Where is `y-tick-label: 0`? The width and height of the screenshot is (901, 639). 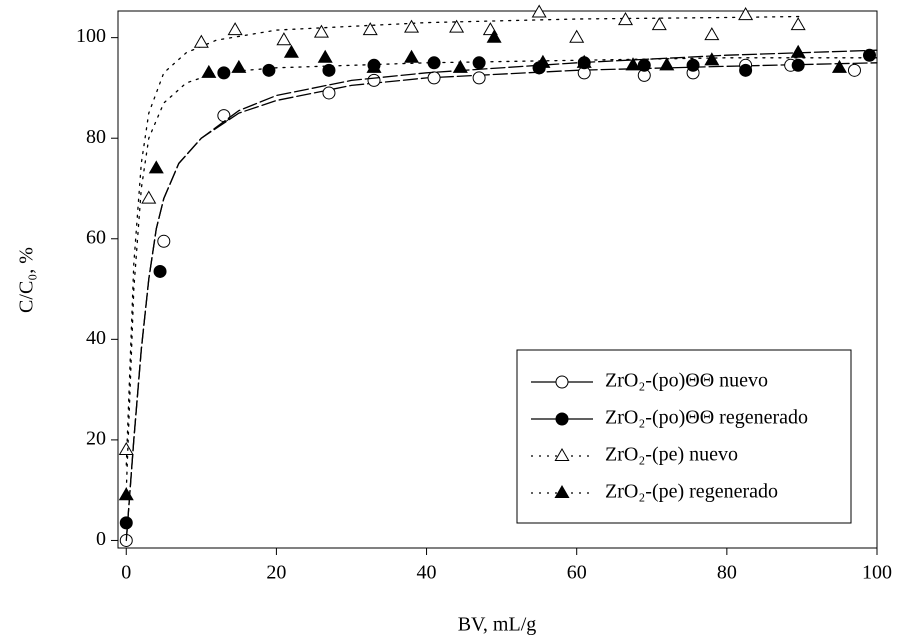
y-tick-label: 0 is located at coordinates (101, 539).